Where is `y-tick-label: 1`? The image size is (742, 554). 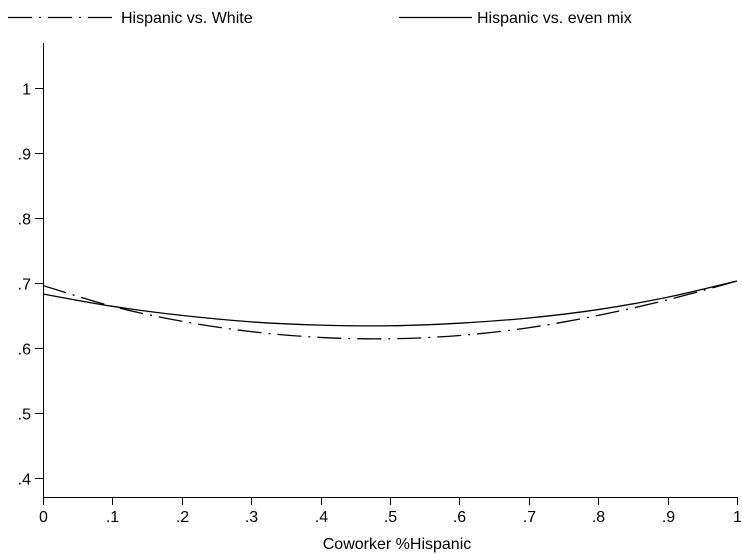
y-tick-label: 1 is located at coordinates (26, 90).